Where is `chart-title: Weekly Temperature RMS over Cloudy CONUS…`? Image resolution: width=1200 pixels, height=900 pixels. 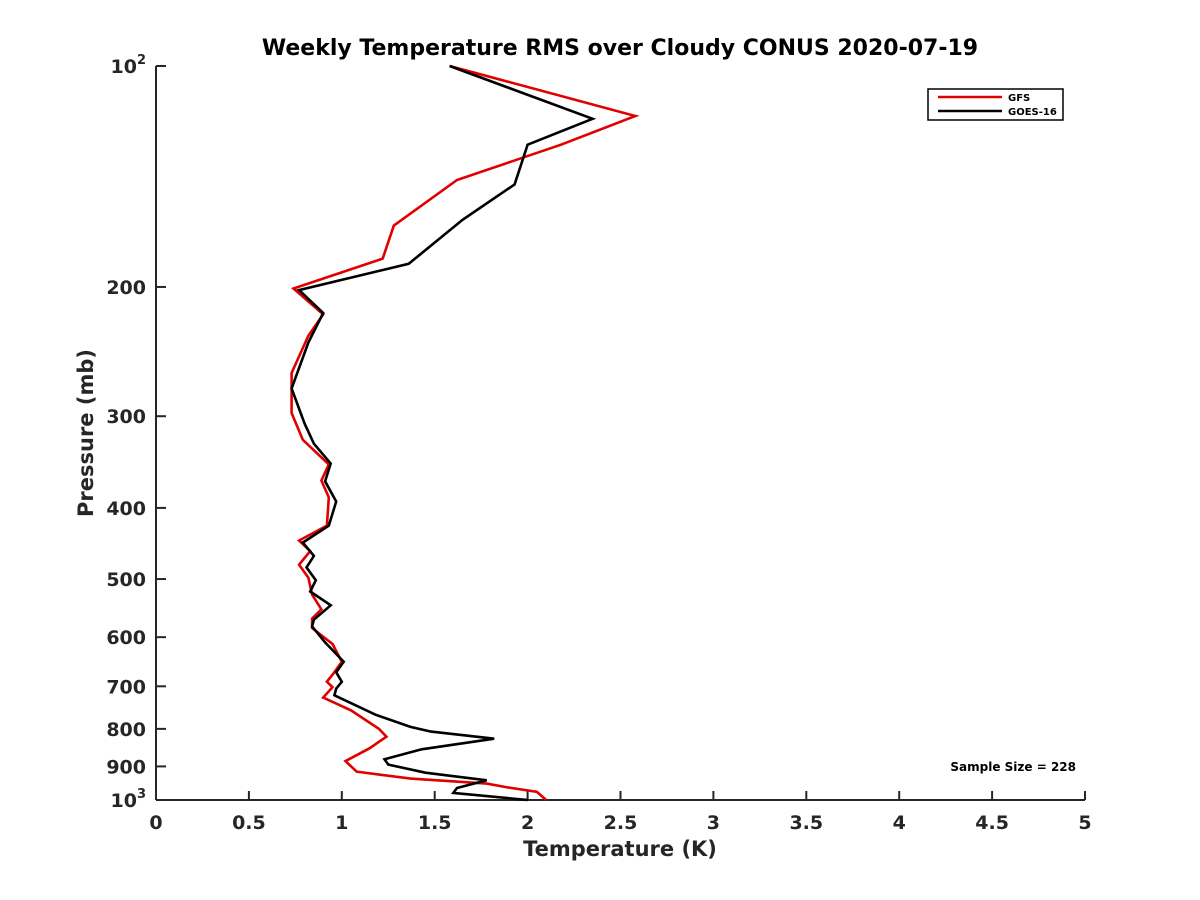 chart-title: Weekly Temperature RMS over Cloudy CONUS… is located at coordinates (620, 48).